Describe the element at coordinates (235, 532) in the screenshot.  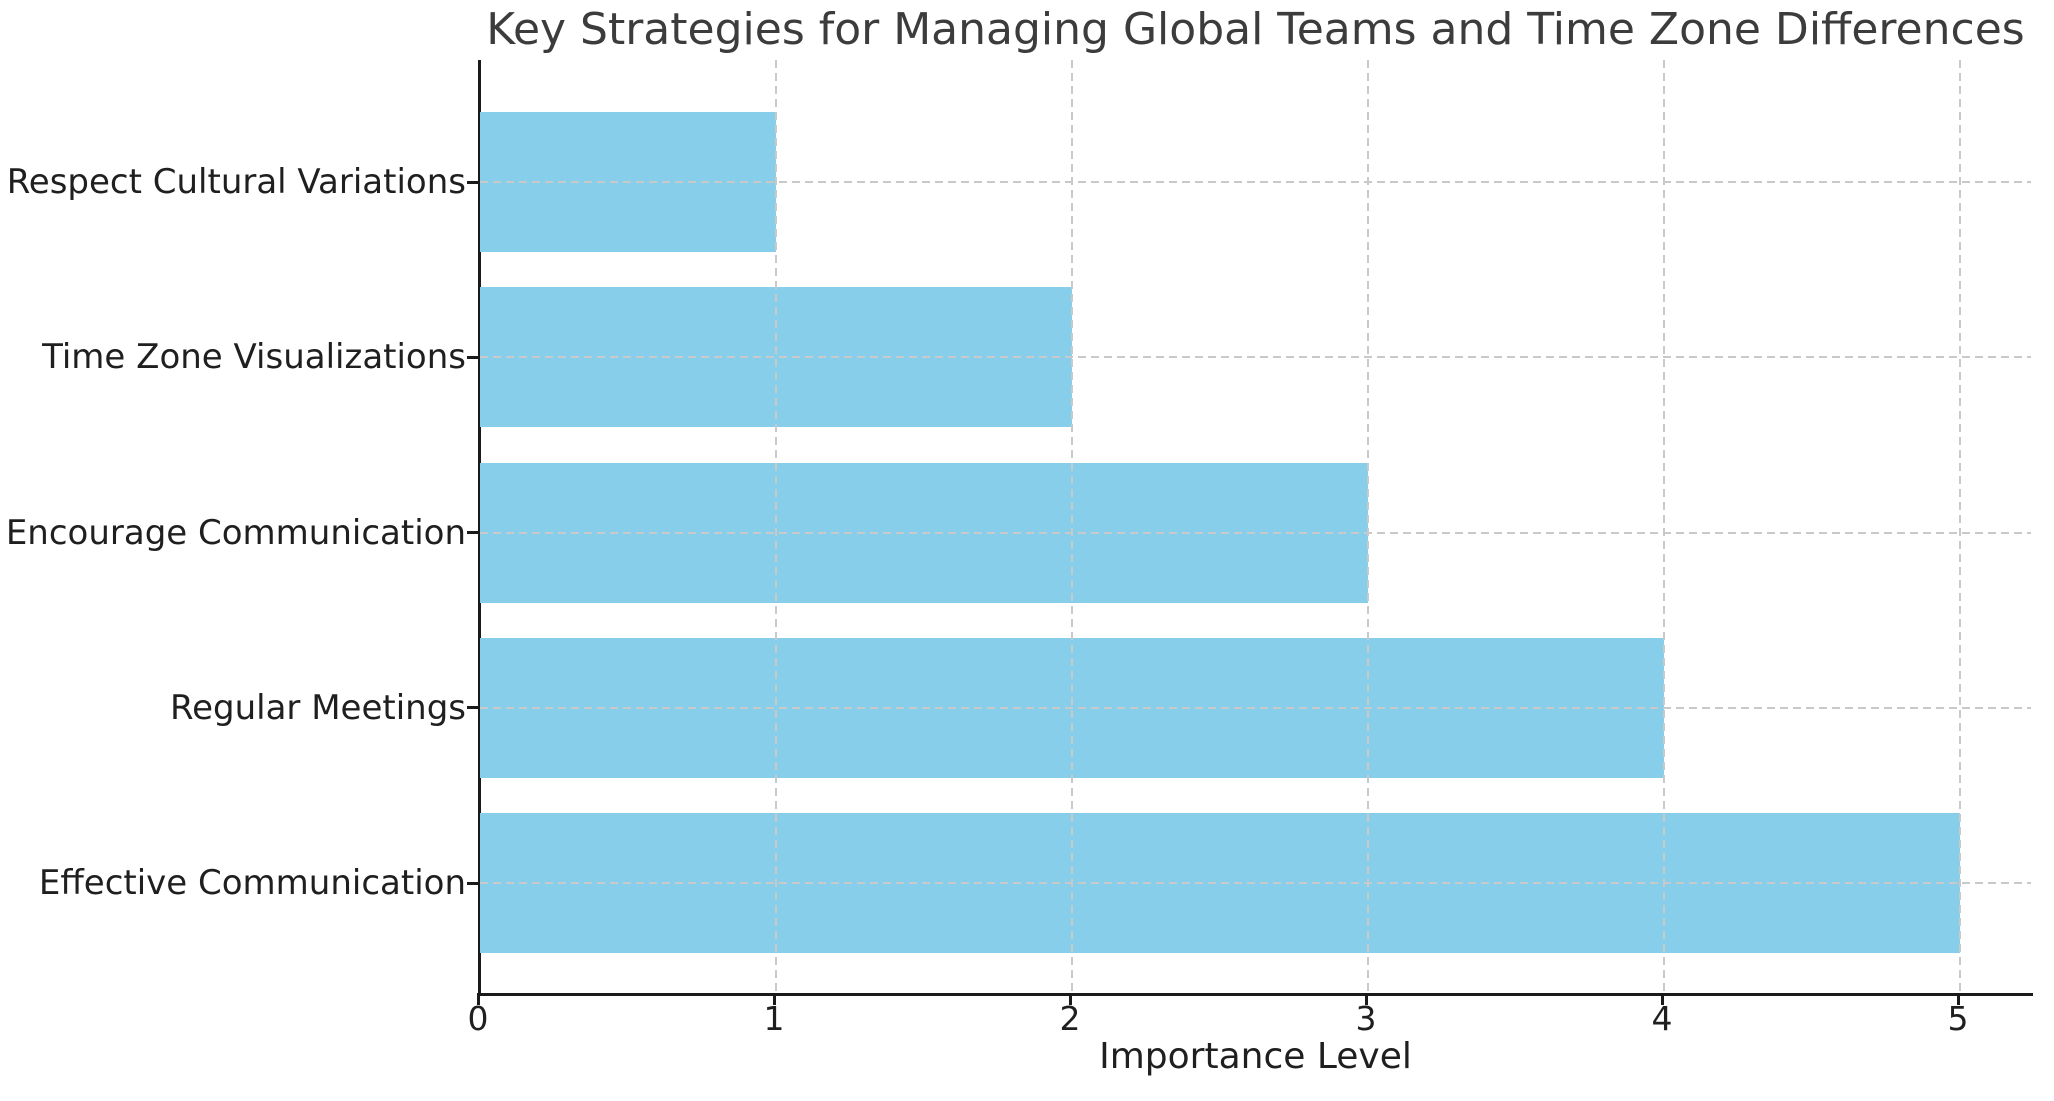
I see `y-tick-label: Encourage Communication` at that location.